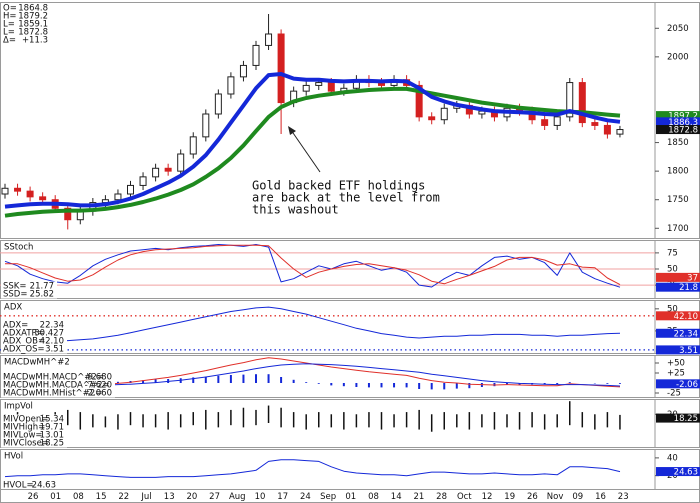  I want to click on x-tick-label: 10, so click(260, 497).